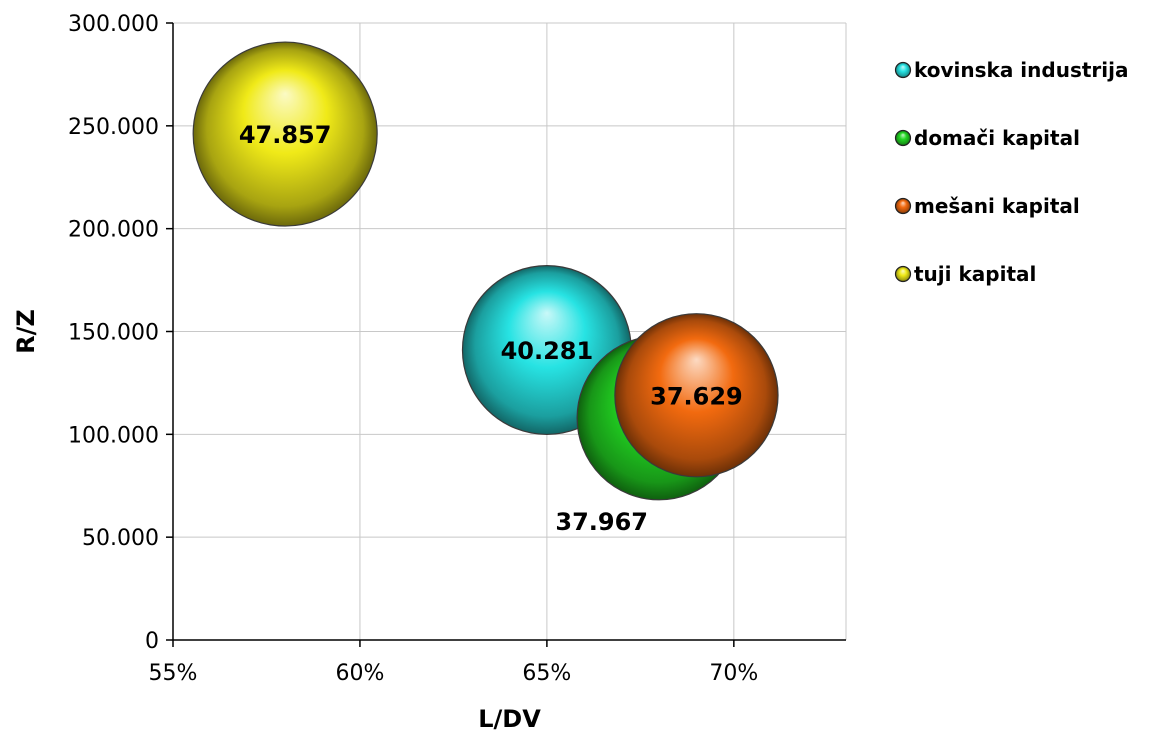  Describe the element at coordinates (285, 135) in the screenshot. I see `bubble-label-3: 47.857` at that location.